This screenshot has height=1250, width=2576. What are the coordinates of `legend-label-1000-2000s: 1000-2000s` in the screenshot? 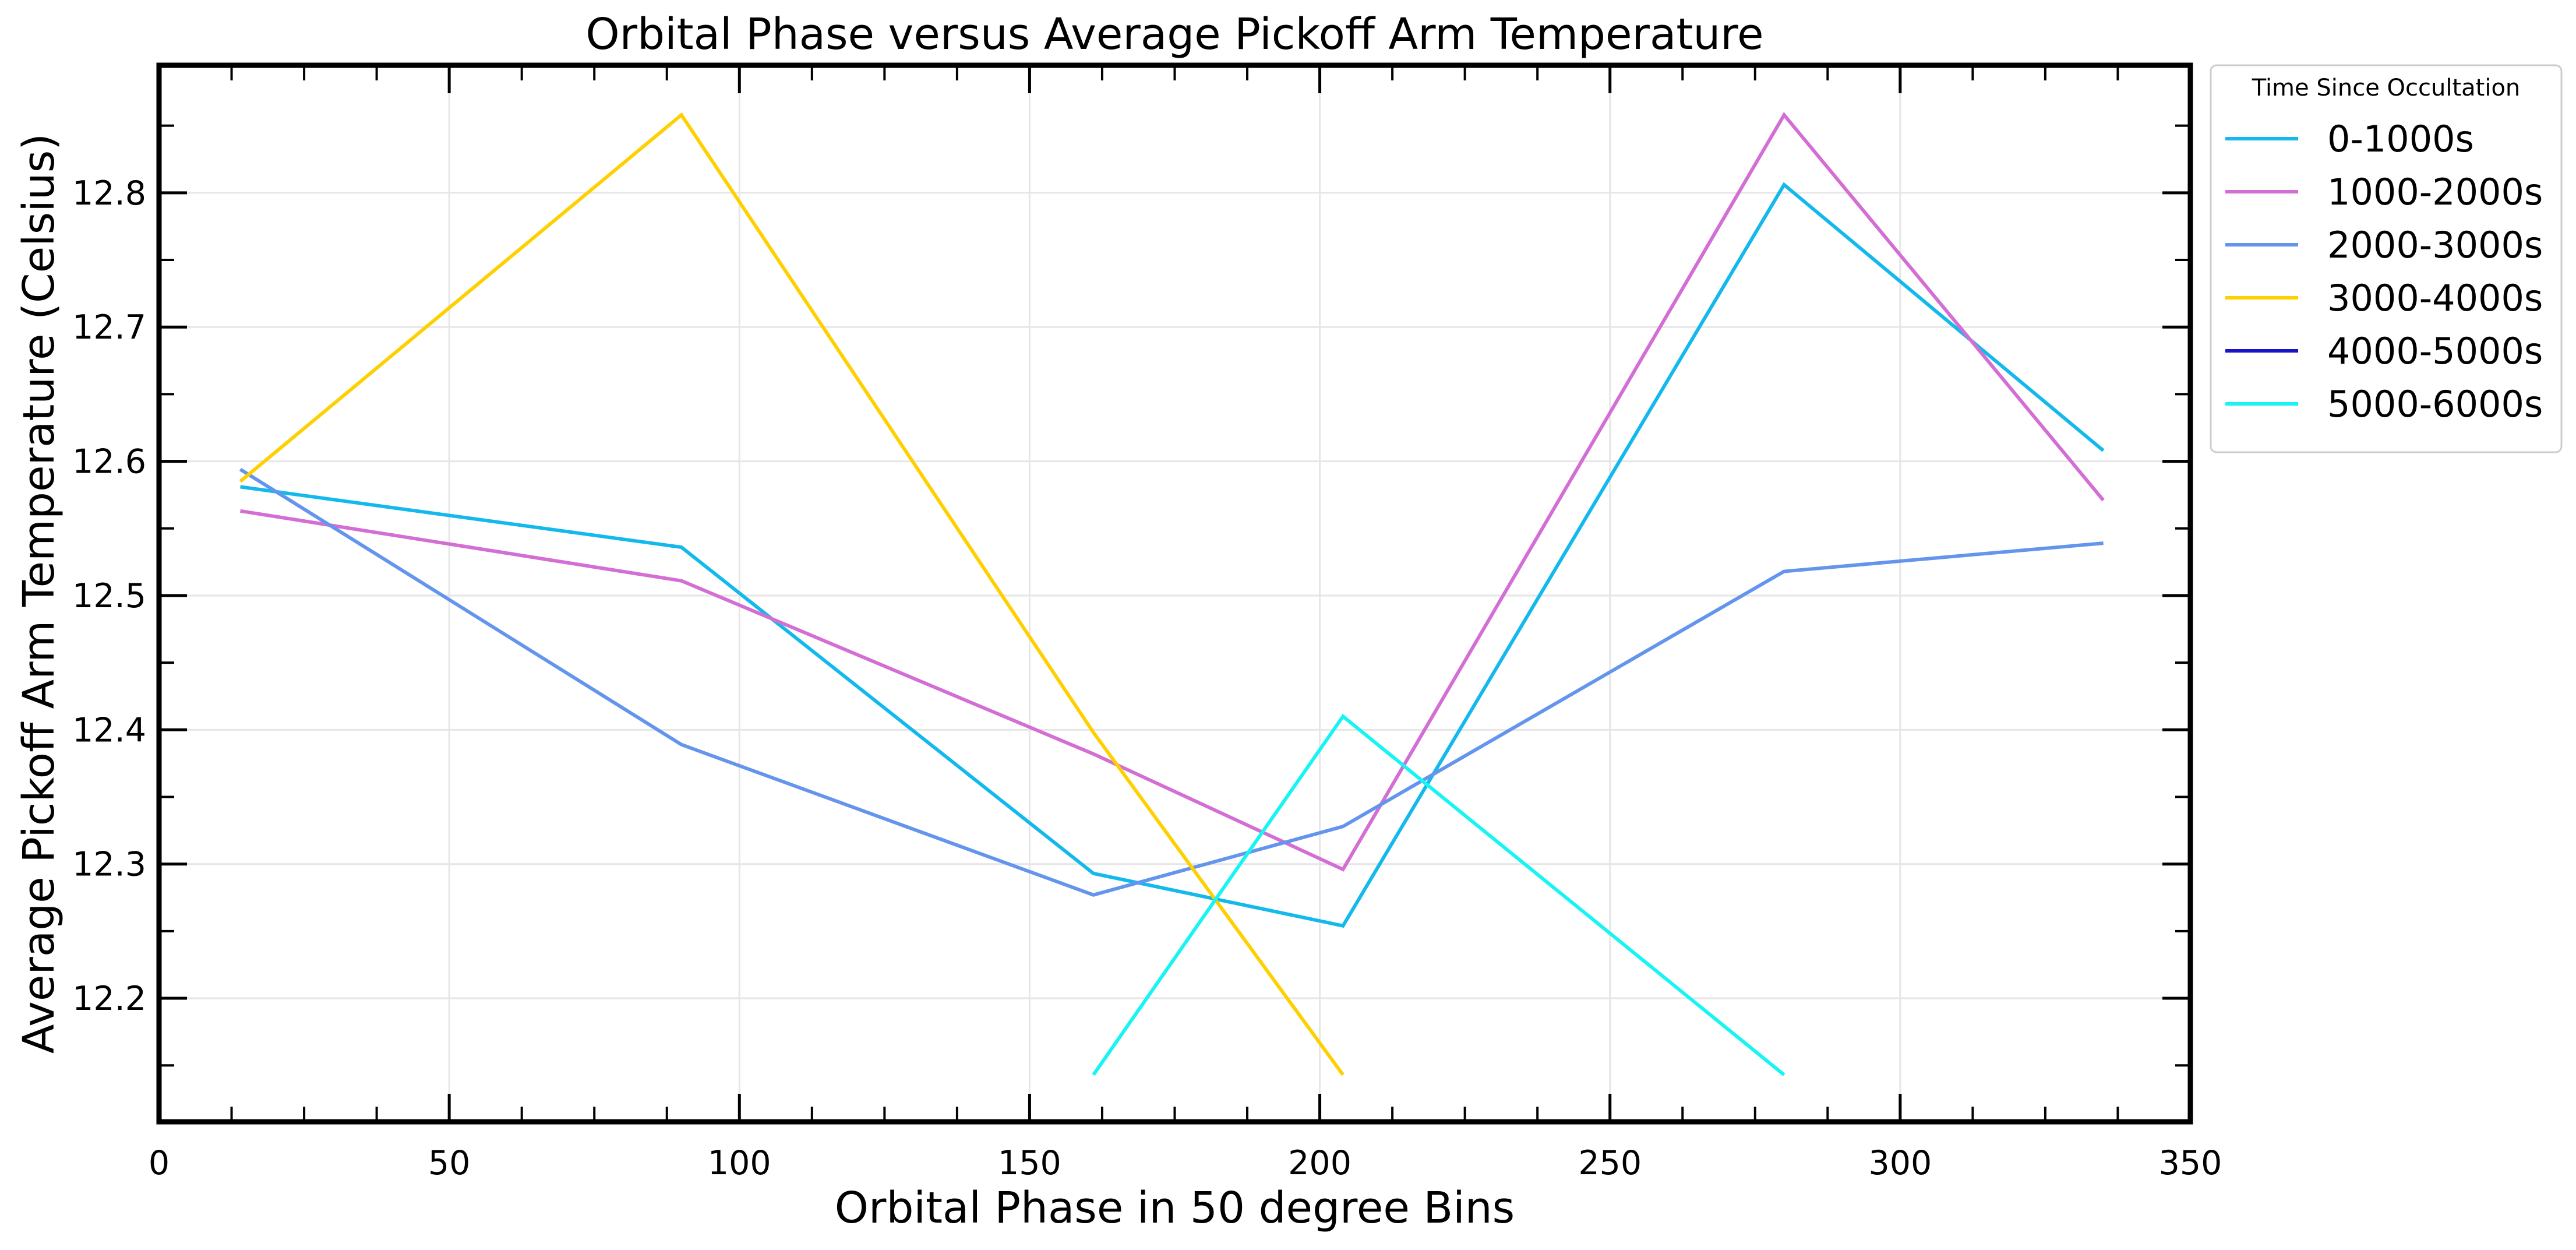 It's located at (2435, 192).